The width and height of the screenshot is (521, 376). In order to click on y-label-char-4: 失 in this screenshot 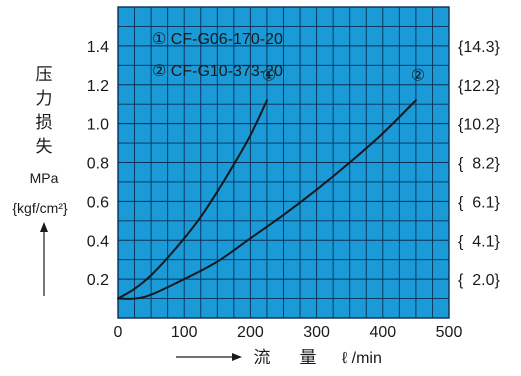, I will do `click(44, 147)`.